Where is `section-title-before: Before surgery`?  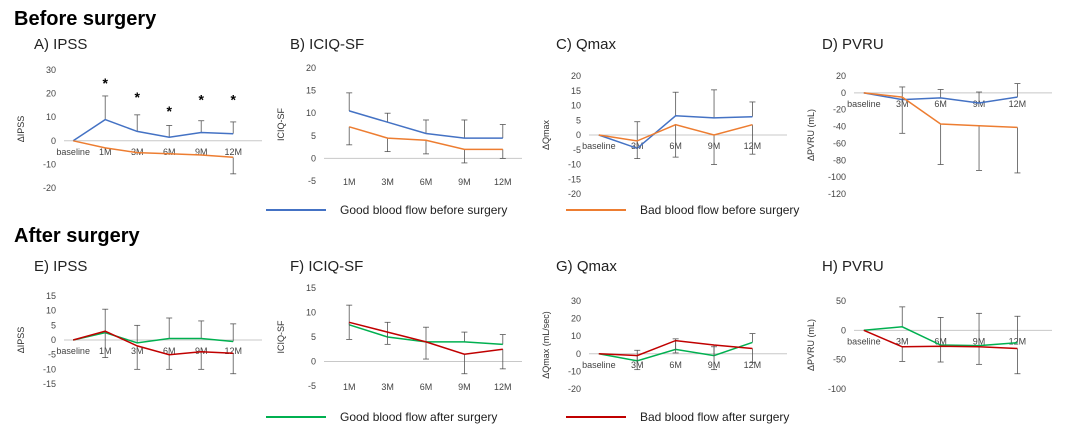 section-title-before: Before surgery is located at coordinates (85, 19).